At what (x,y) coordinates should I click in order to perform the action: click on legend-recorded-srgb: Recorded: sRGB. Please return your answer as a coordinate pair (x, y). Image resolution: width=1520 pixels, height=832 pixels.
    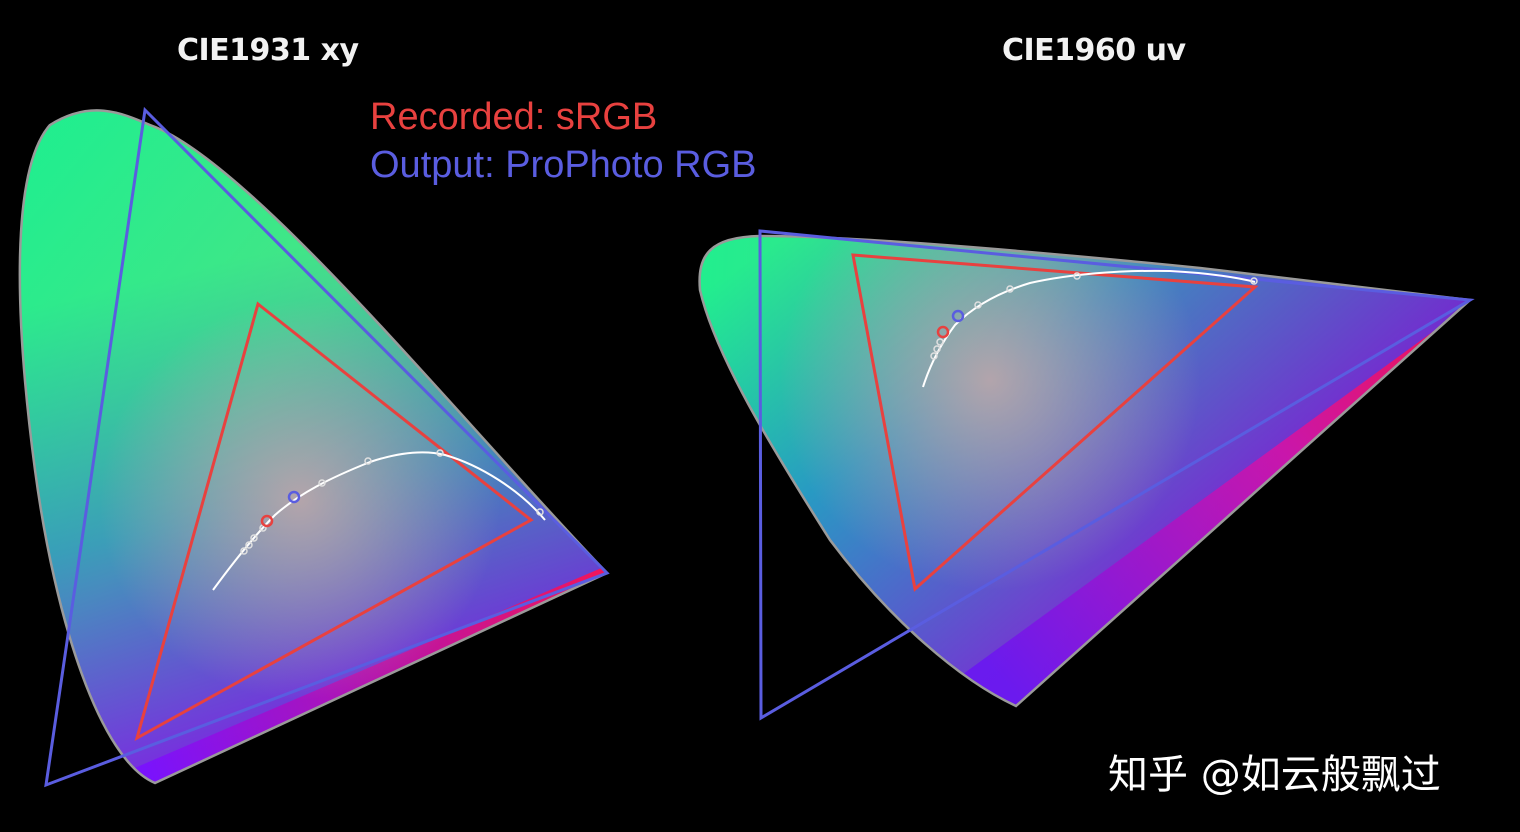
    Looking at the image, I should click on (514, 117).